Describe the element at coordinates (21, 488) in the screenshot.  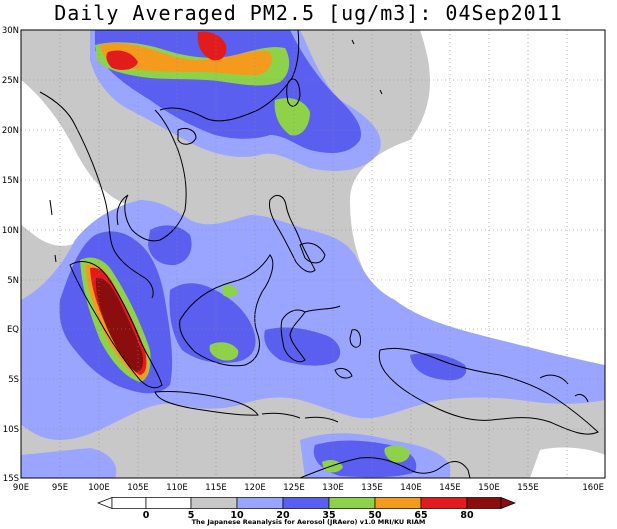
I see `lon-label: 90E` at that location.